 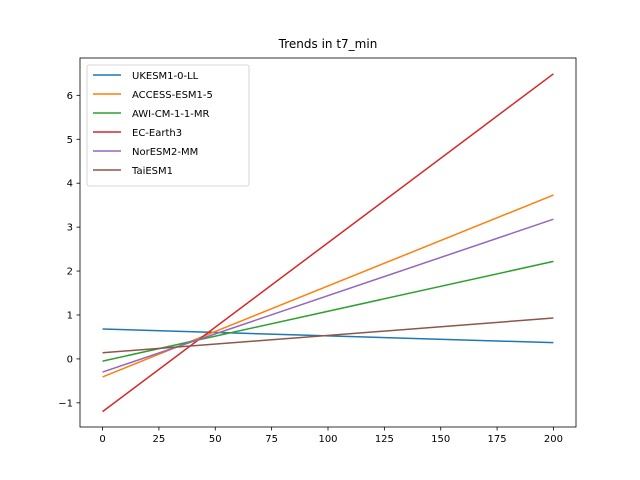 What do you see at coordinates (215, 439) in the screenshot?
I see `x-tick-label: 50` at bounding box center [215, 439].